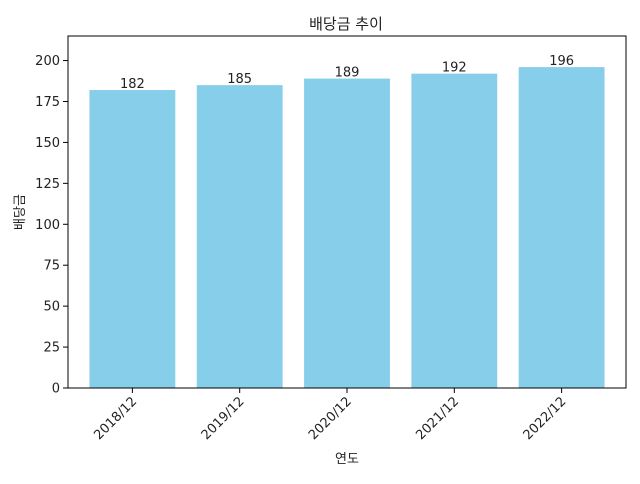 This screenshot has width=640, height=484. What do you see at coordinates (115, 418) in the screenshot?
I see `x-tick-label: 2018/12` at bounding box center [115, 418].